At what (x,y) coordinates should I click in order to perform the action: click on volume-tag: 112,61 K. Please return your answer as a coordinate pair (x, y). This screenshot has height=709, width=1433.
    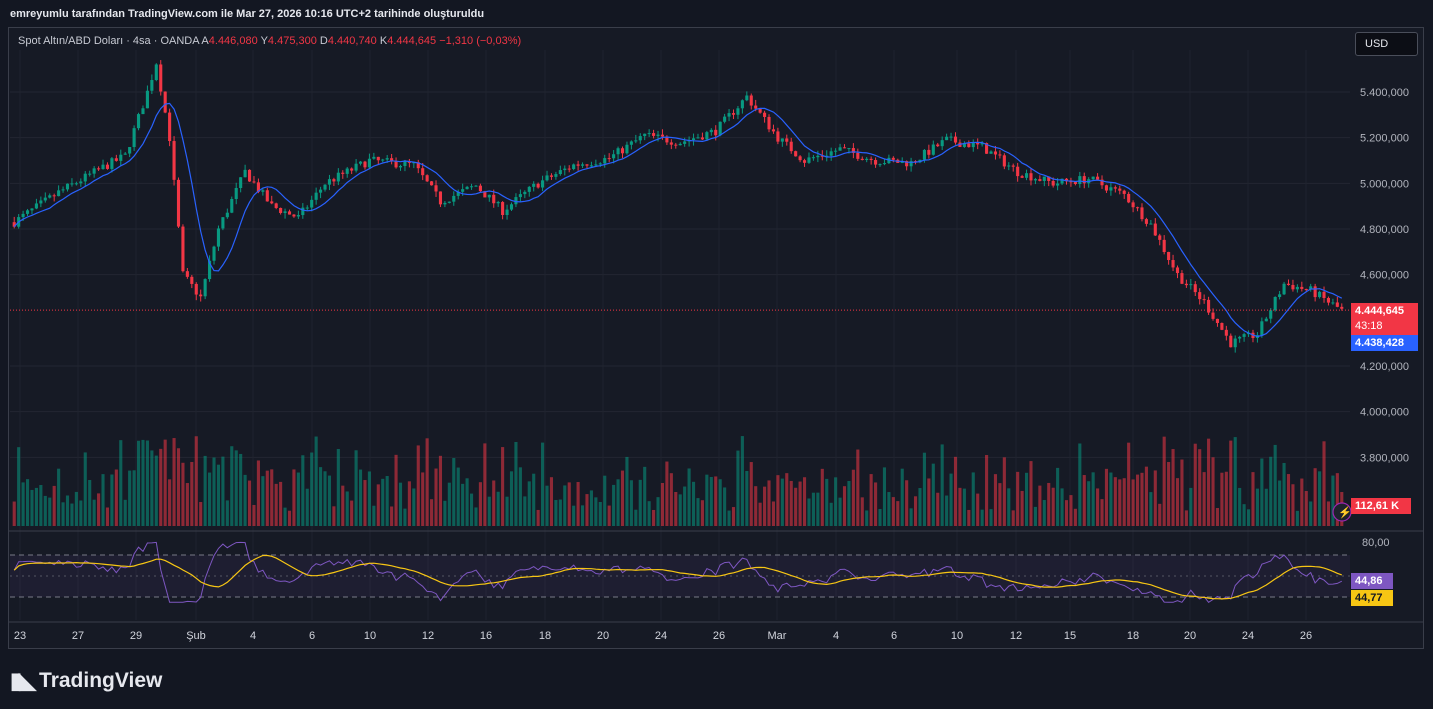
    Looking at the image, I should click on (1381, 506).